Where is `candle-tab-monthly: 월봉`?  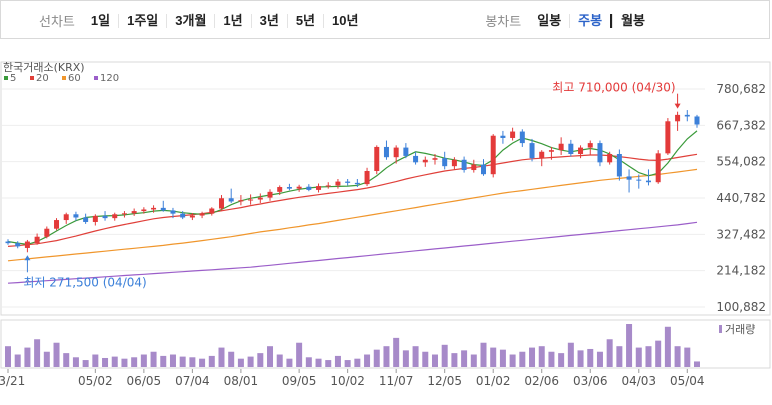
candle-tab-monthly: 월봉 is located at coordinates (632, 20).